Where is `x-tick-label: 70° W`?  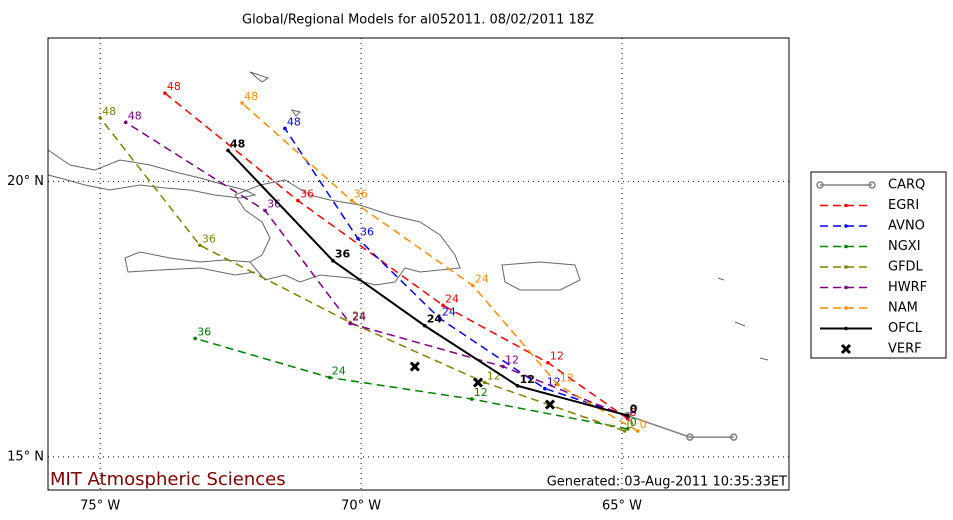
x-tick-label: 70° W is located at coordinates (361, 506).